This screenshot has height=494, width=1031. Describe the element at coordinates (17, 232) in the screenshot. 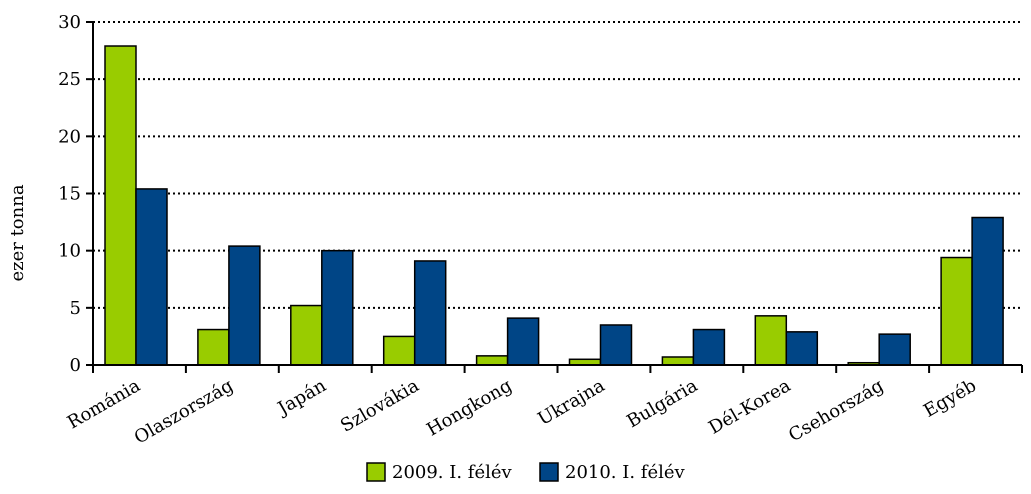

I see `y-axis-title: ezer tonna` at that location.